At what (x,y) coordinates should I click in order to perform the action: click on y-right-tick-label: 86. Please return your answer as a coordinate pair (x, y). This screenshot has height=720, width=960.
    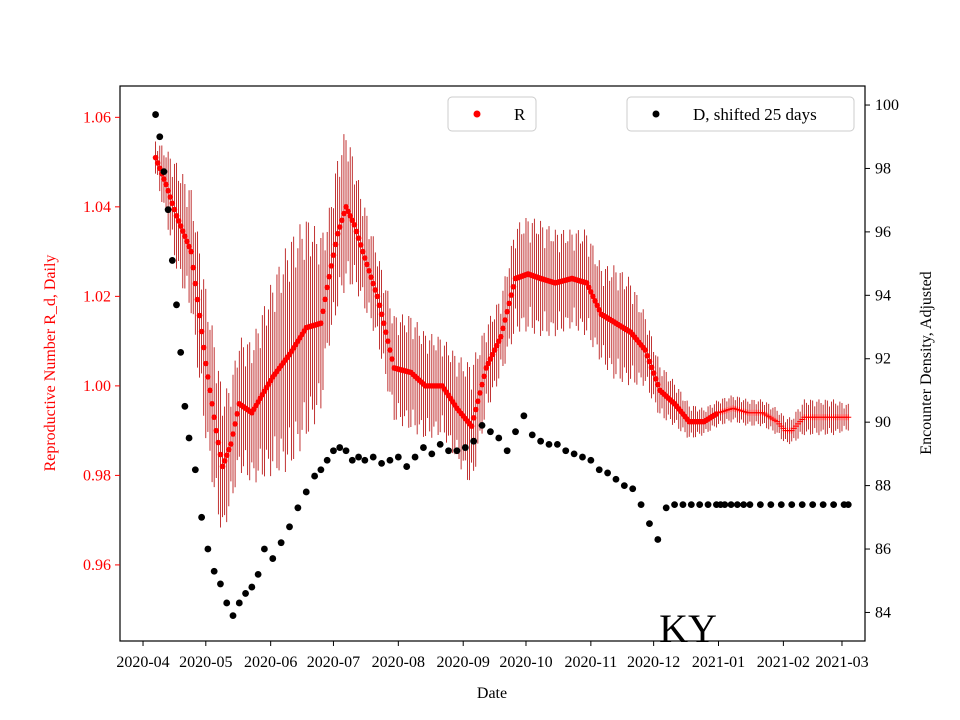
    Looking at the image, I should click on (883, 549).